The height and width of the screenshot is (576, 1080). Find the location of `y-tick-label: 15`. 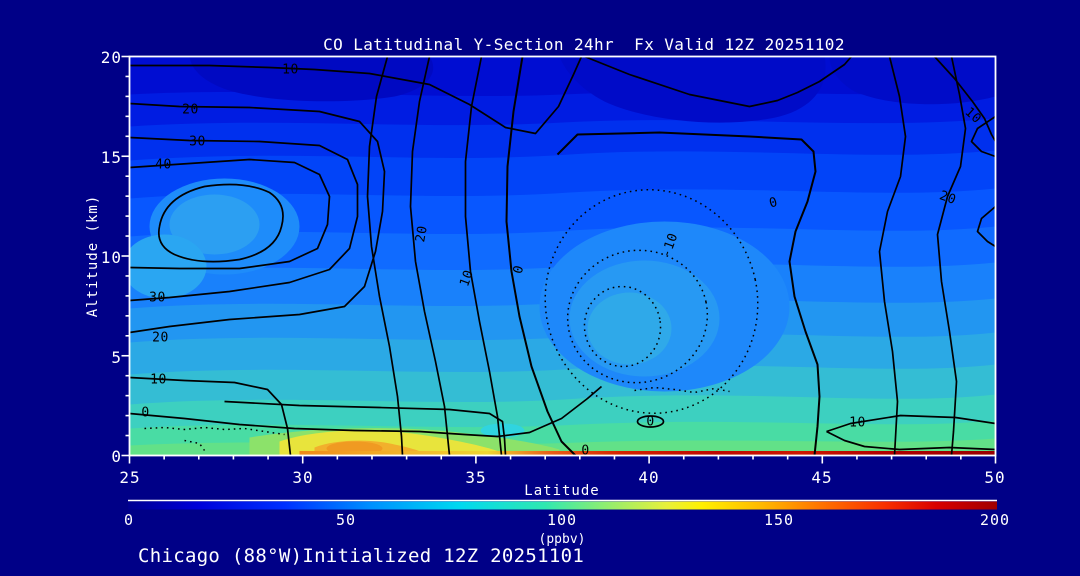

y-tick-label: 15 is located at coordinates (111, 157).